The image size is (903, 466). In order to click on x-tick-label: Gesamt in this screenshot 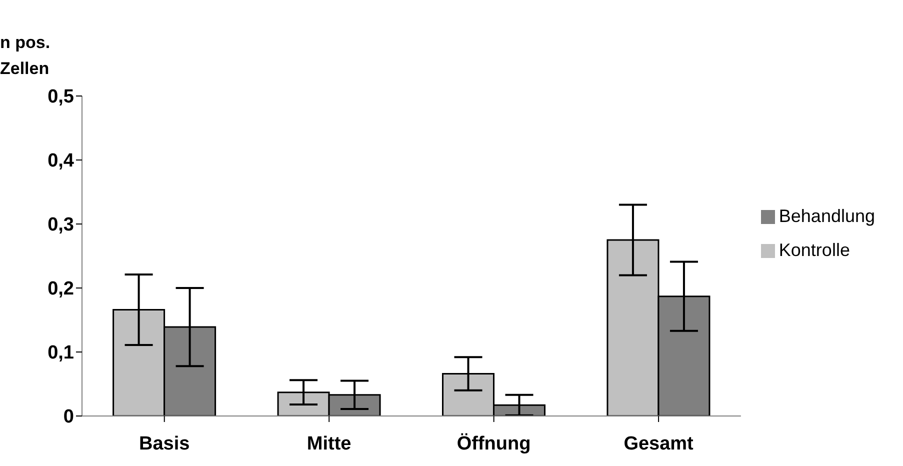, I will do `click(659, 443)`.